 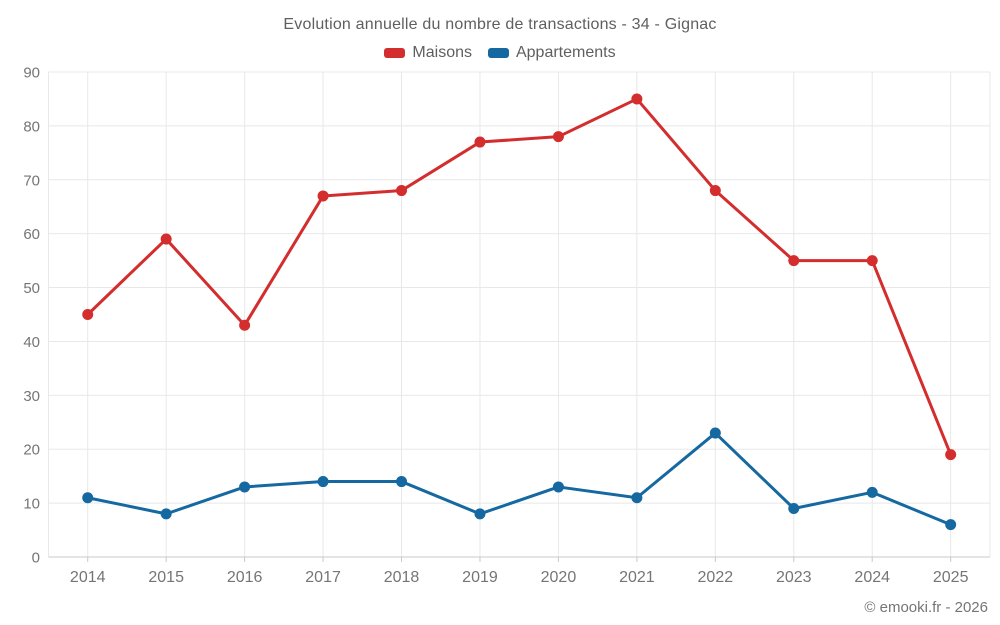 What do you see at coordinates (480, 577) in the screenshot?
I see `x-axis-label: 2019` at bounding box center [480, 577].